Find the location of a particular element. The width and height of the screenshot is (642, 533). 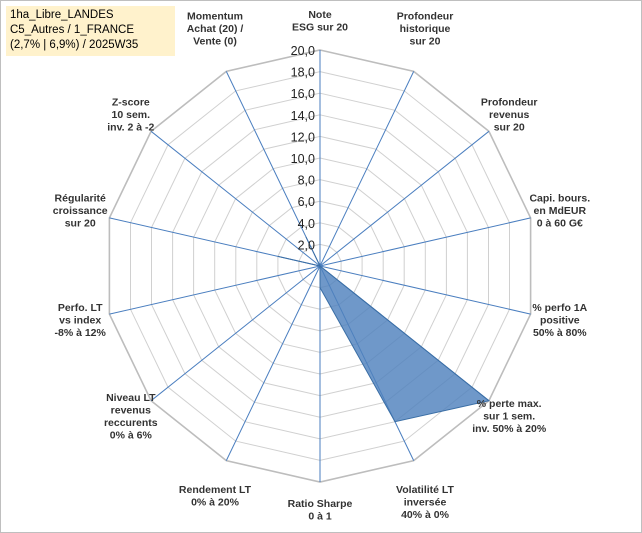

tick-label: 12,0 is located at coordinates (303, 137).